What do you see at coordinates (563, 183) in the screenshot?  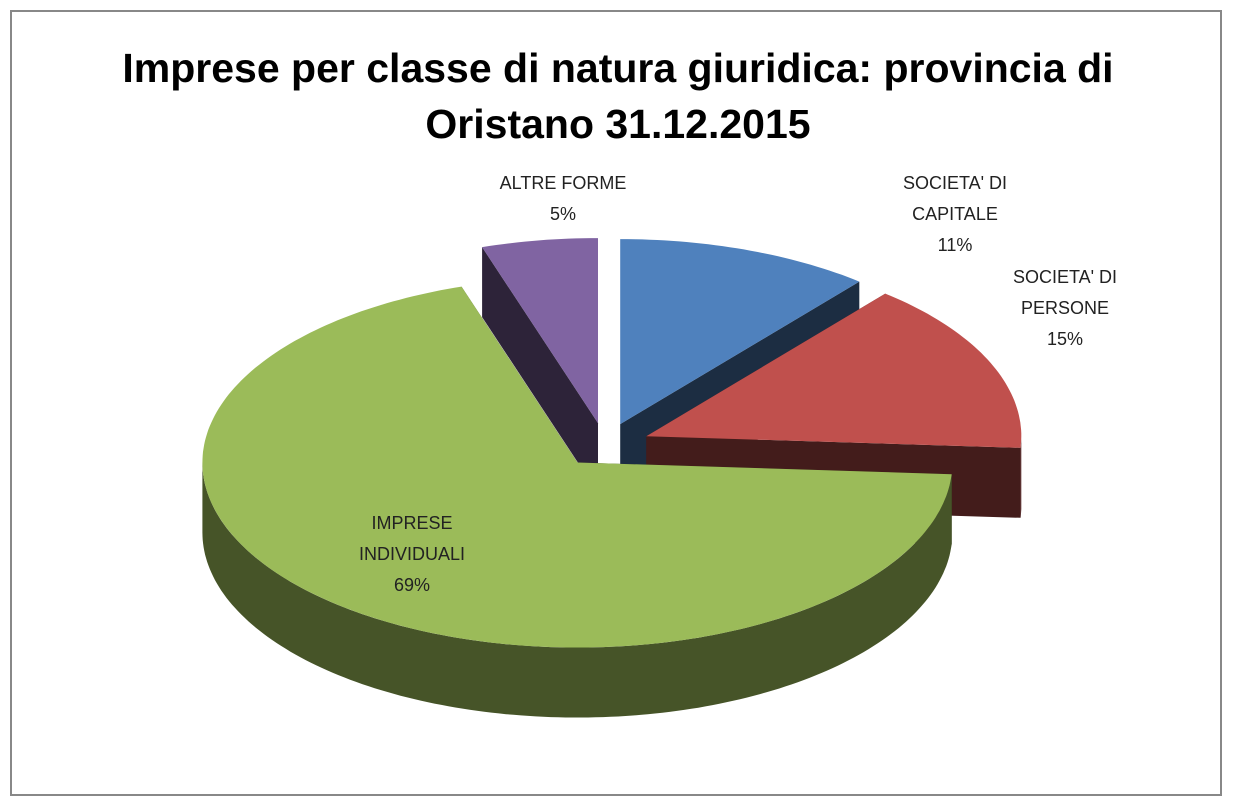 I see `category-label: ALTRE FORME` at bounding box center [563, 183].